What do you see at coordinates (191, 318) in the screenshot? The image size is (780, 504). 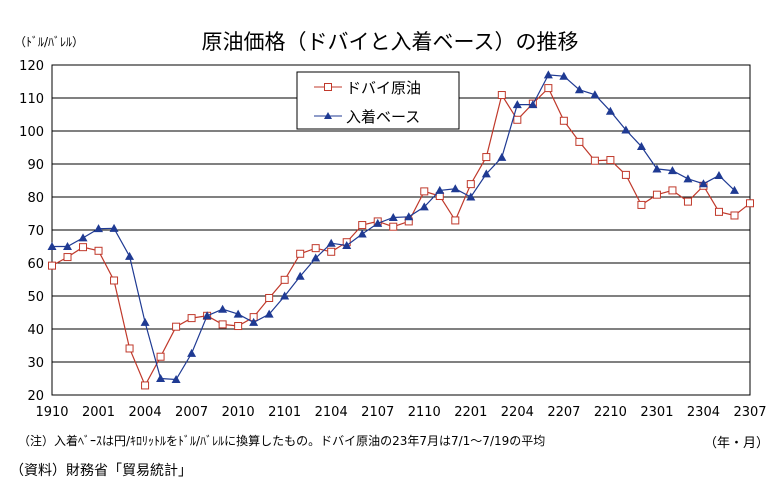 I see `data-point-0-2007` at bounding box center [191, 318].